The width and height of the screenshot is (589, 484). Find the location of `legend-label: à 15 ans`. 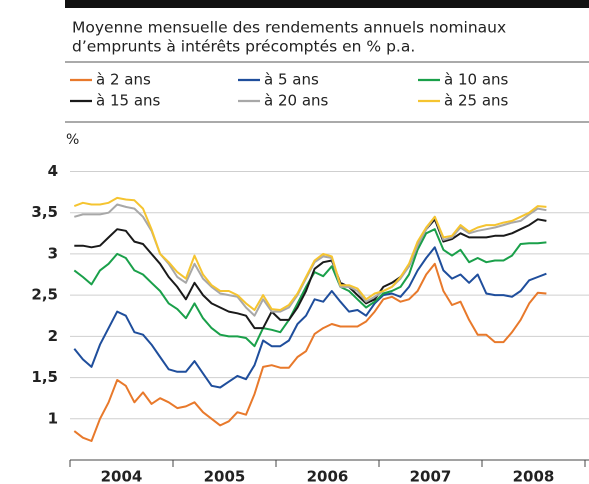

legend-label: à 15 ans is located at coordinates (128, 101).